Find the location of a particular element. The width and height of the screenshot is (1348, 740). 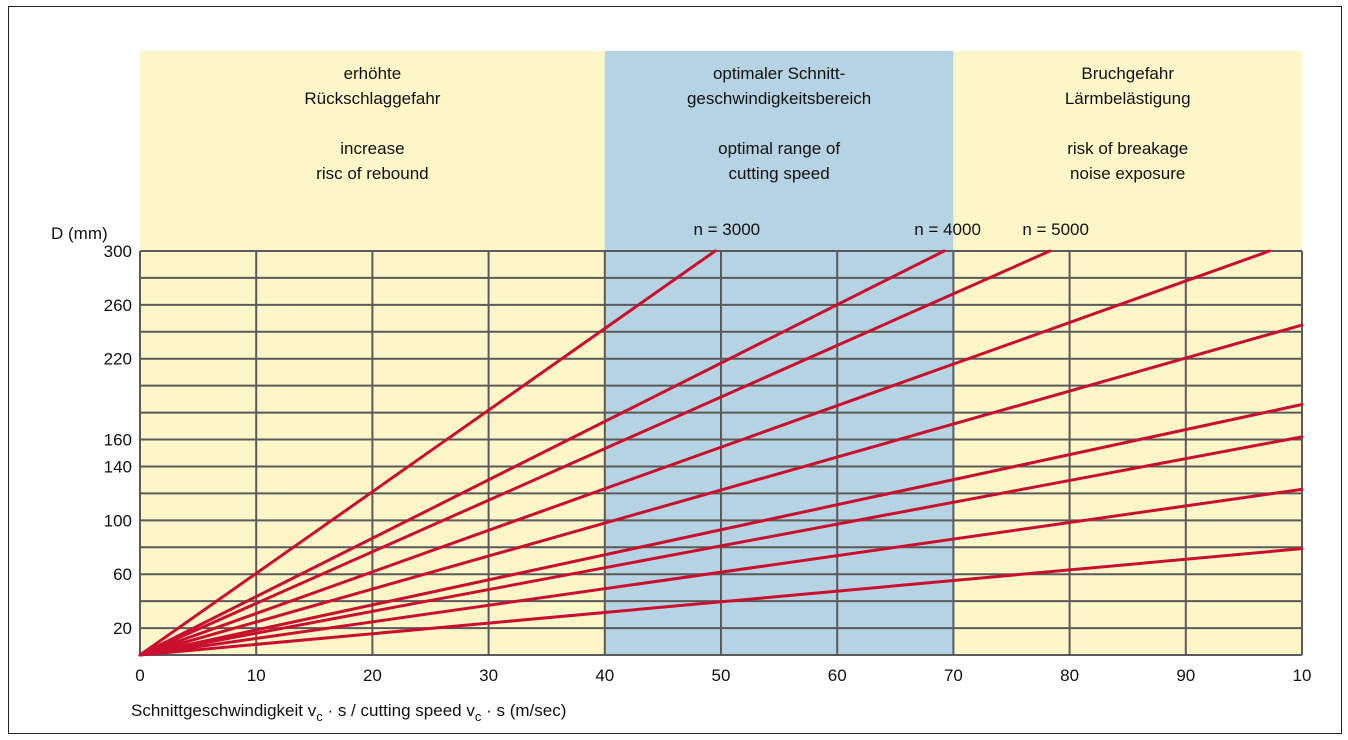

zone-1-line-1: geschwindigkeitsbereich is located at coordinates (779, 98).